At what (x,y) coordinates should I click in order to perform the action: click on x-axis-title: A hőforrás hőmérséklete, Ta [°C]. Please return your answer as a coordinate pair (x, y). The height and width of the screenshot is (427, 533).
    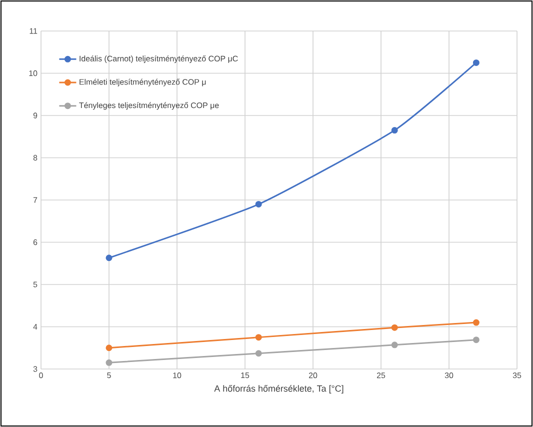
    Looking at the image, I should click on (279, 389).